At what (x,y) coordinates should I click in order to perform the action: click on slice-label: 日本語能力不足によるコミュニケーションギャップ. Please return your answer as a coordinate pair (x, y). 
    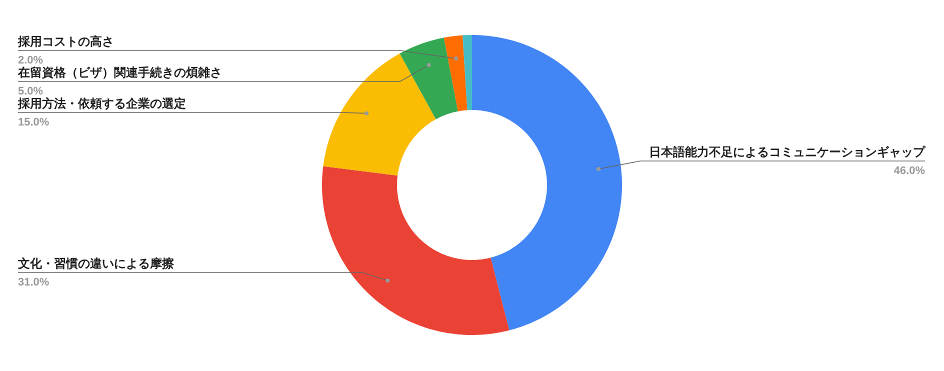
    Looking at the image, I should click on (787, 152).